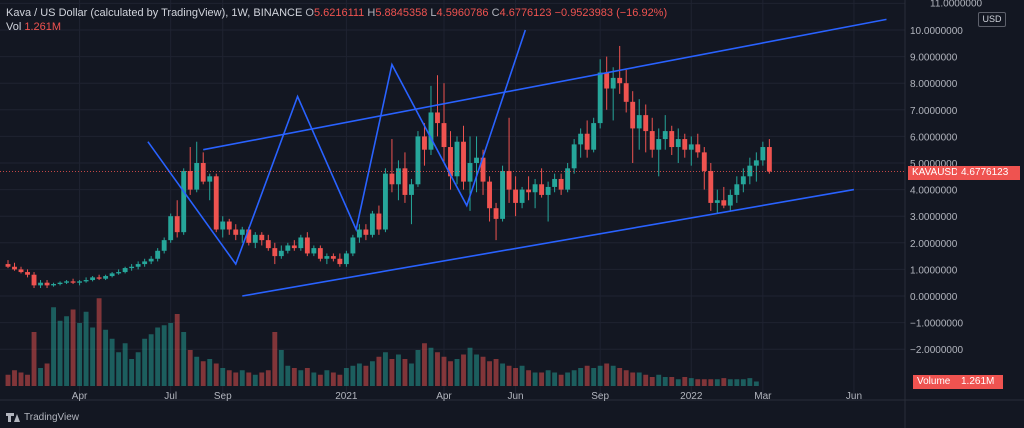  Describe the element at coordinates (980, 382) in the screenshot. I see `volume-tag-value: 1.261M` at that location.